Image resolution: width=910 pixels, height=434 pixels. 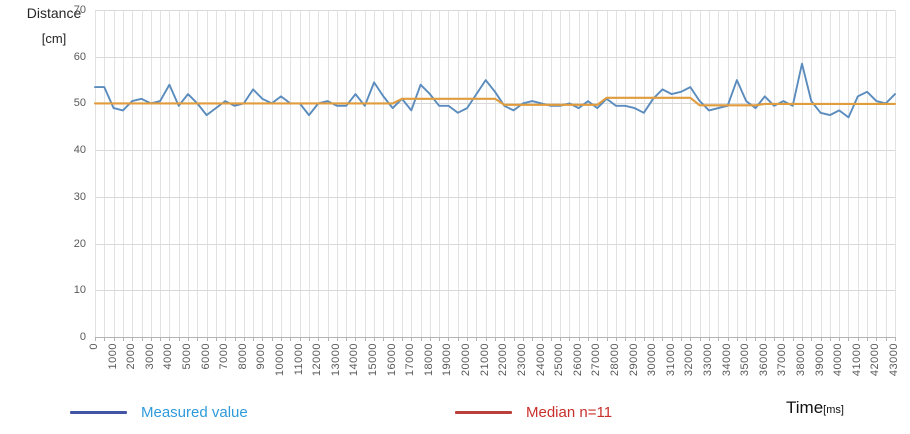 What do you see at coordinates (149, 356) in the screenshot?
I see `x-tick-label: 3000` at bounding box center [149, 356].